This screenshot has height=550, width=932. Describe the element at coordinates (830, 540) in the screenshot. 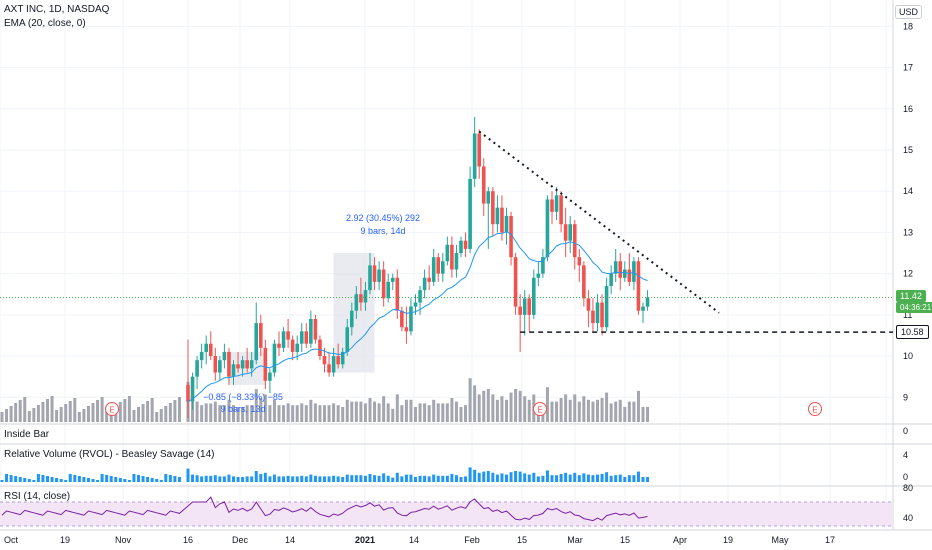

I see `time-tick: 17` at that location.